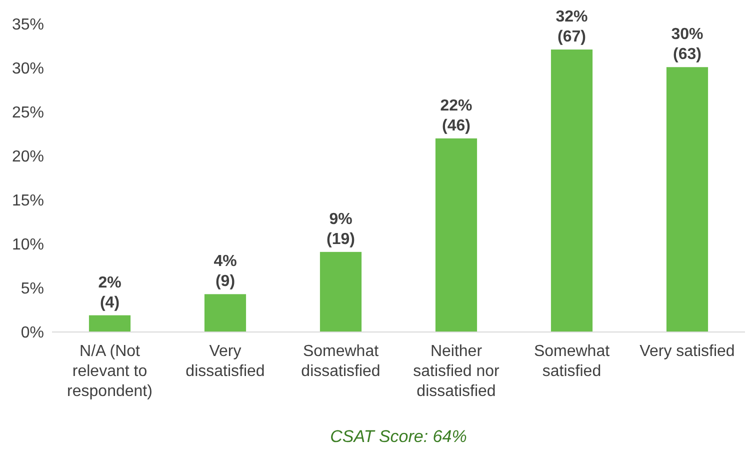 This screenshot has height=454, width=749. What do you see at coordinates (28, 25) in the screenshot?
I see `y-tick-label: 35%` at bounding box center [28, 25].